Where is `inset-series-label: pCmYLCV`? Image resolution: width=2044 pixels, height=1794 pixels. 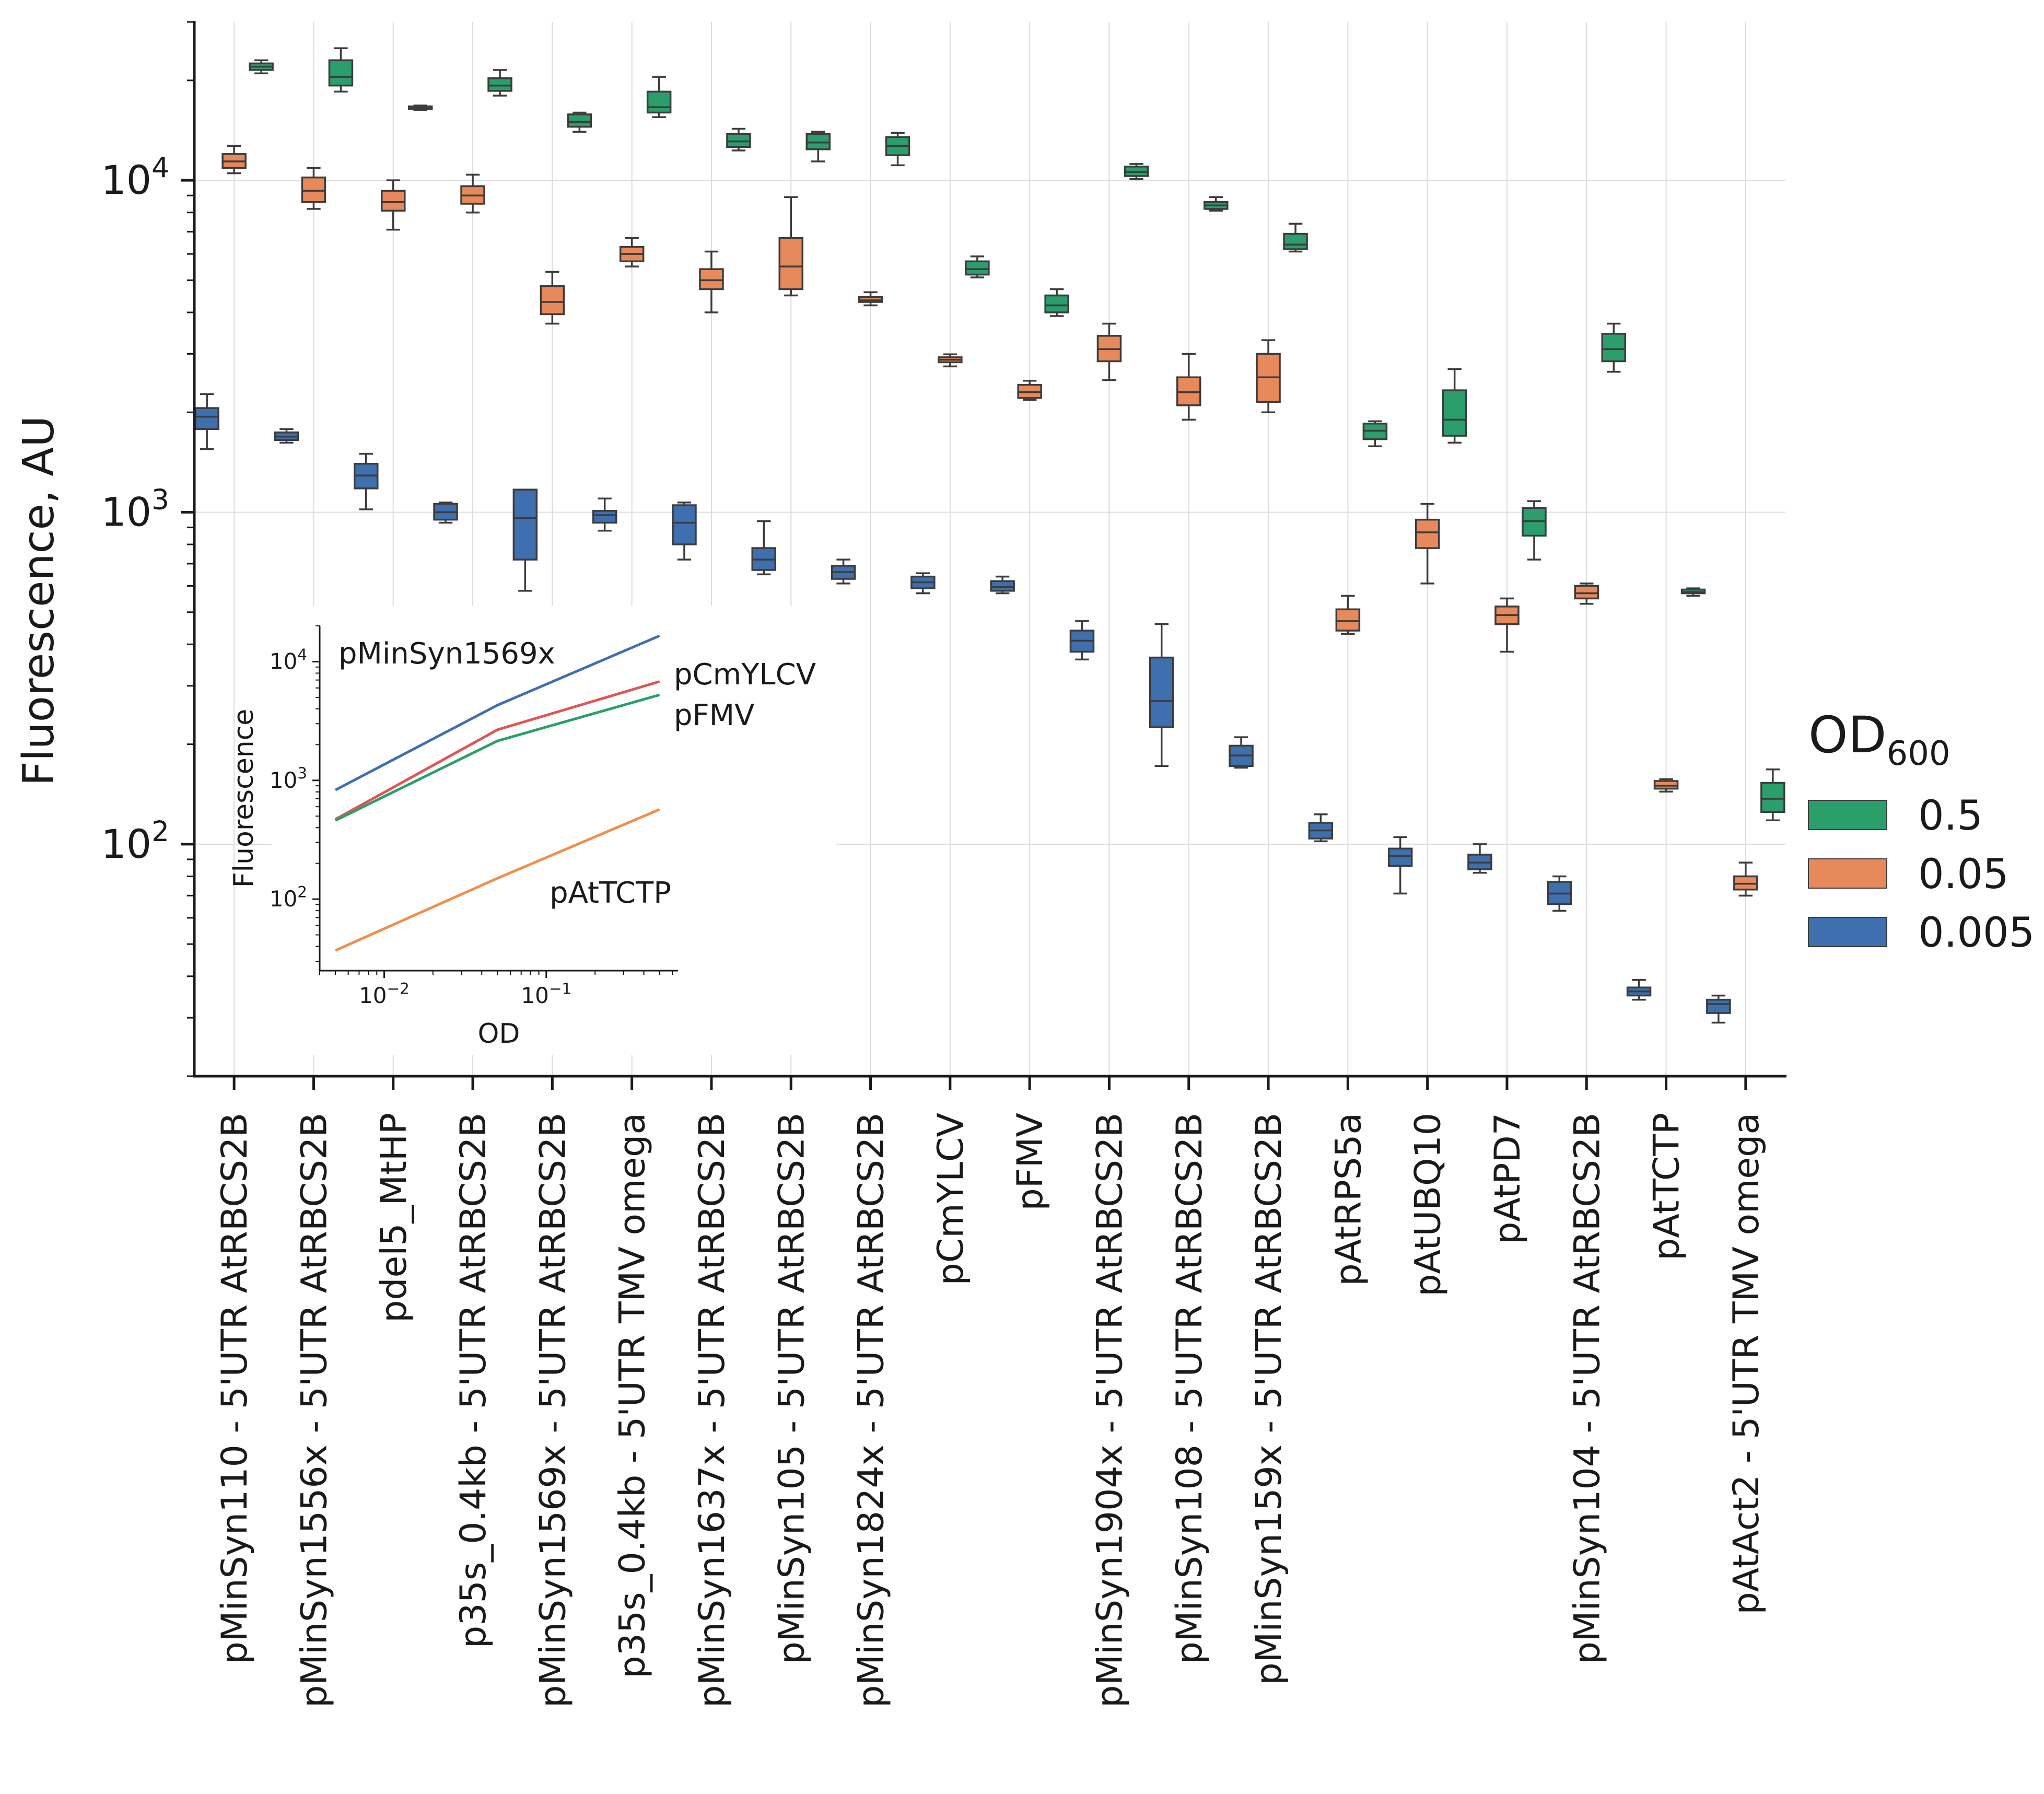 inset-series-label: pCmYLCV is located at coordinates (745, 675).